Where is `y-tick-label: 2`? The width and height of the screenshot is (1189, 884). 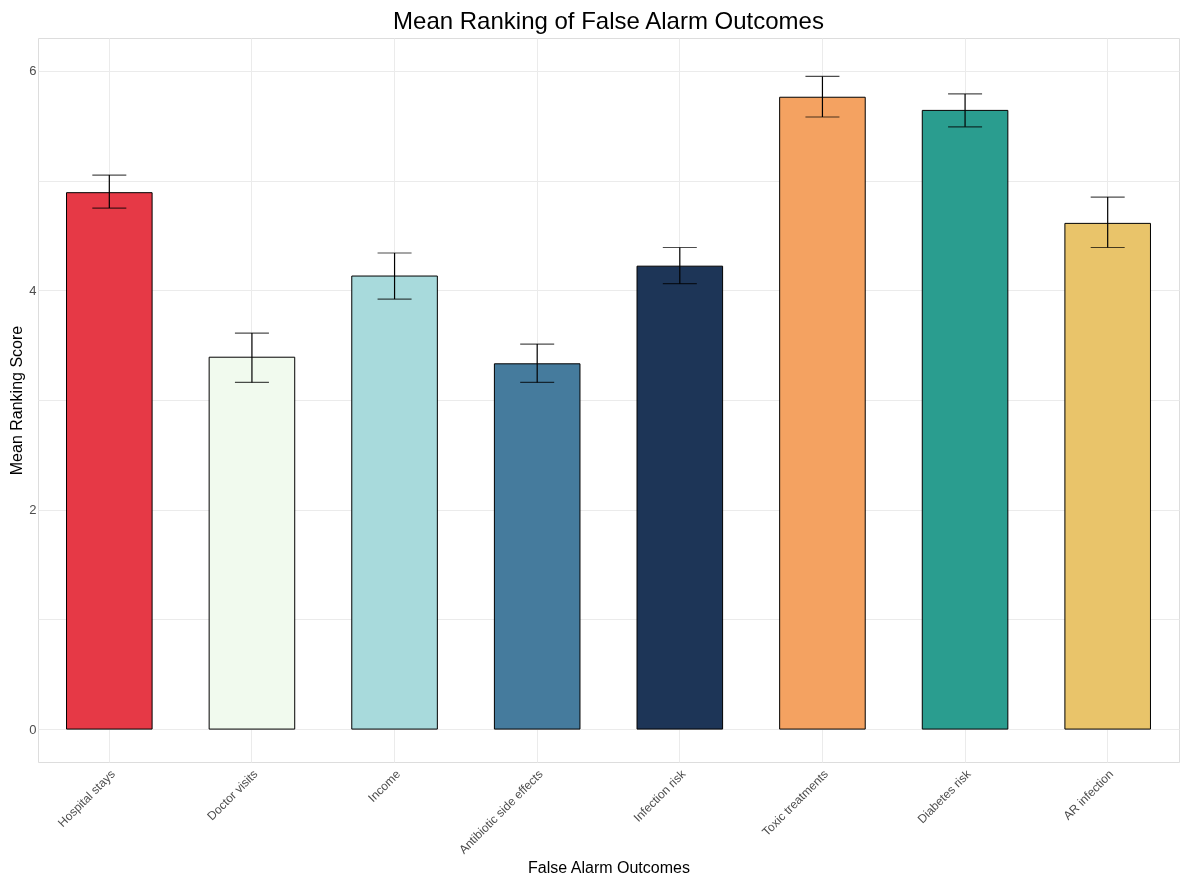 y-tick-label: 2 is located at coordinates (33, 510).